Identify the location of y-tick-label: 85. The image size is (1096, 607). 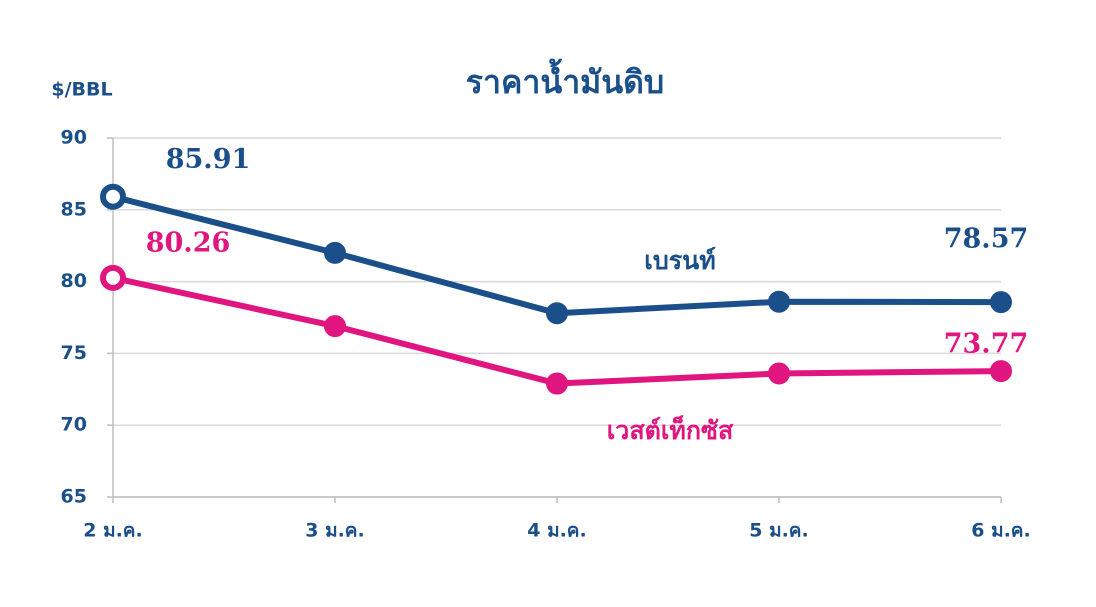
(74, 209).